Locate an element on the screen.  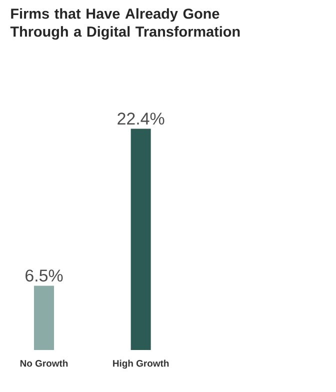
data-label: 6.5% is located at coordinates (44, 276).